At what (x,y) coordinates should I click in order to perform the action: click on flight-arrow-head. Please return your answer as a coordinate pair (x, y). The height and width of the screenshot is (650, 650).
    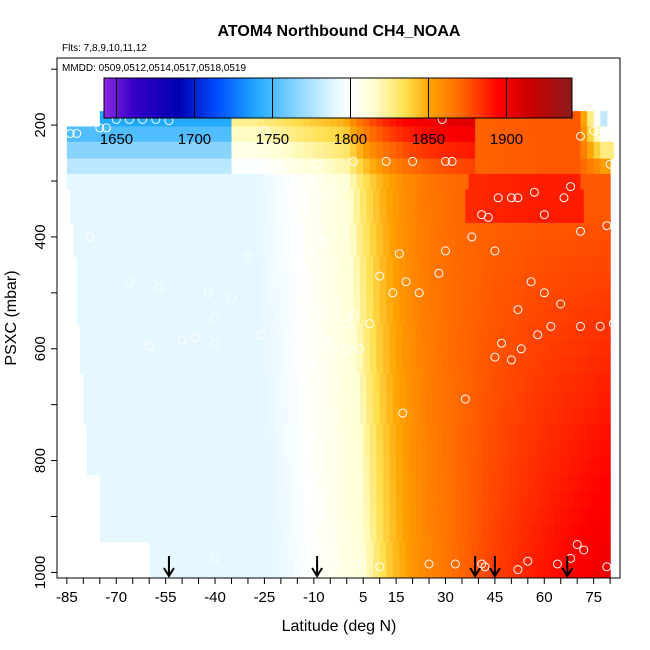
    Looking at the image, I should click on (495, 572).